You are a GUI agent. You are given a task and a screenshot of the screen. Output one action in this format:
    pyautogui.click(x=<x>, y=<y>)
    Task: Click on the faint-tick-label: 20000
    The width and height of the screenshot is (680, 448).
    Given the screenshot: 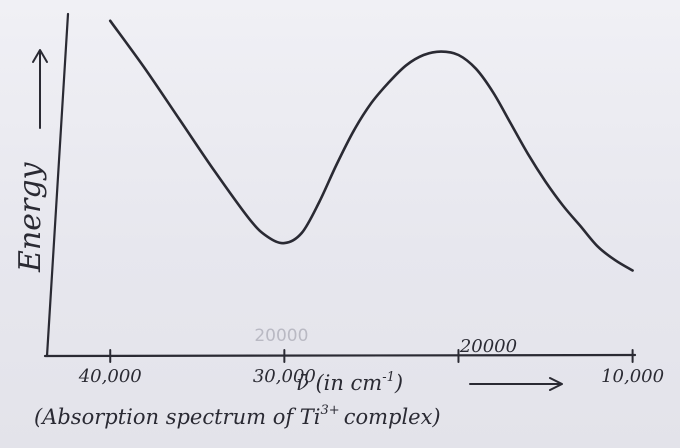 What is the action you would take?
    pyautogui.click(x=281, y=336)
    